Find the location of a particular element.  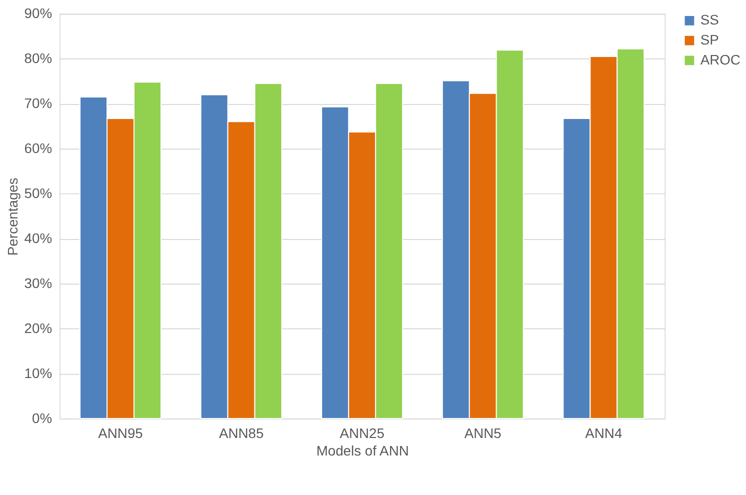

y-tick-label: 0% is located at coordinates (42, 418).